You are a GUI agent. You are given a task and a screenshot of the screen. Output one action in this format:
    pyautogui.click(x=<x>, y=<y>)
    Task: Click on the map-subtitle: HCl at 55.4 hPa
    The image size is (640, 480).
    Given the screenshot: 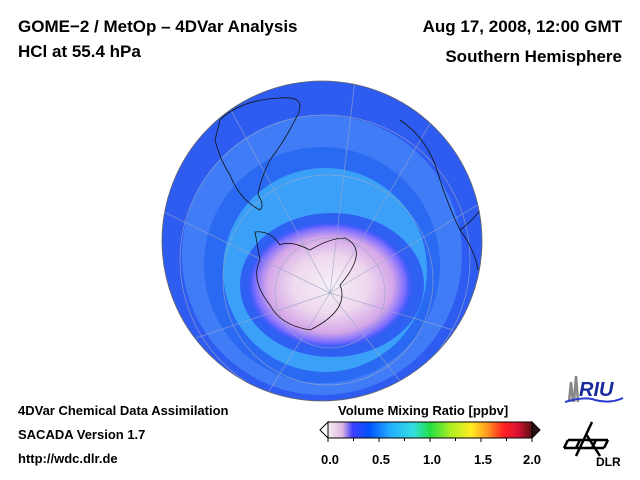 What is the action you would take?
    pyautogui.click(x=79, y=51)
    